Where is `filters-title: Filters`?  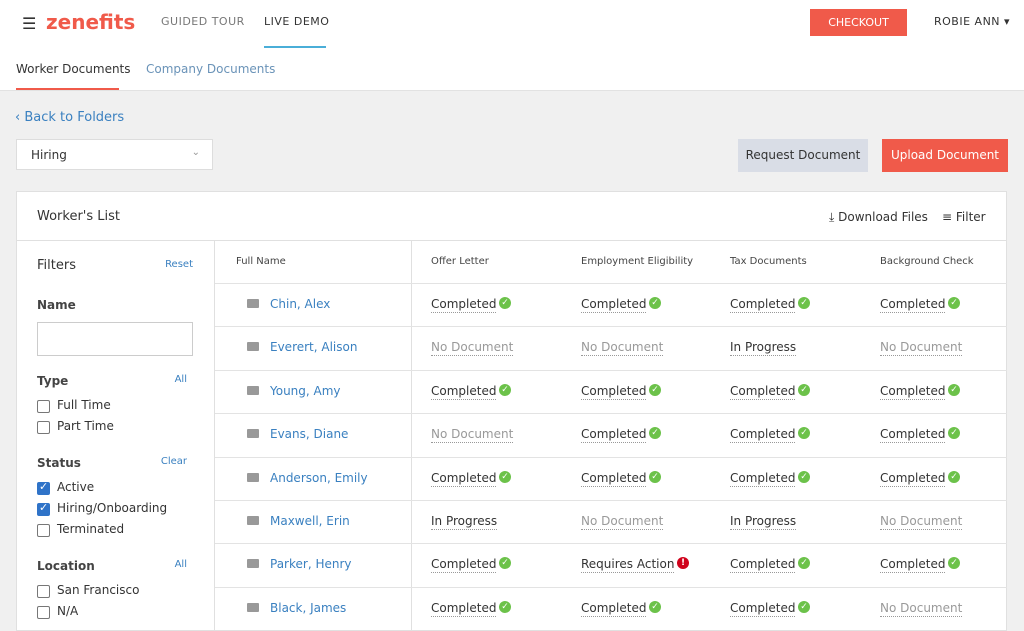 filters-title: Filters is located at coordinates (56, 265).